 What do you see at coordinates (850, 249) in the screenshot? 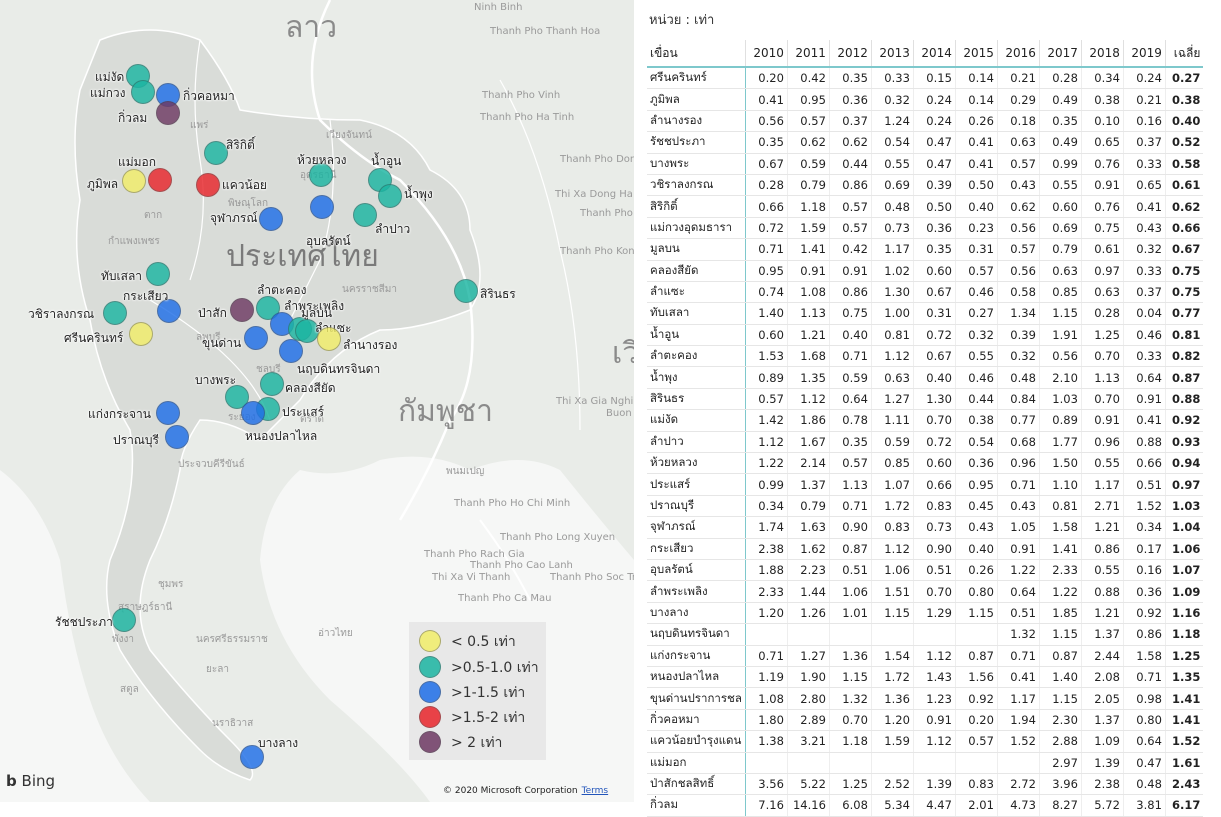
I see `year-value-cell: 0.42` at bounding box center [850, 249].